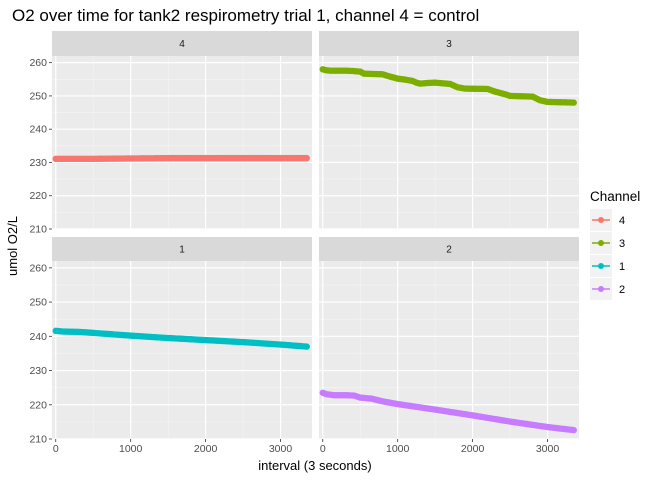  What do you see at coordinates (622, 267) in the screenshot?
I see `legend-label-1: 1` at bounding box center [622, 267].